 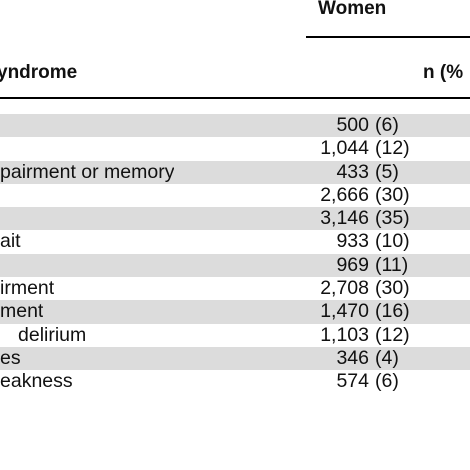 I want to click on table-row: es 346 (4), so click(x=235, y=358).